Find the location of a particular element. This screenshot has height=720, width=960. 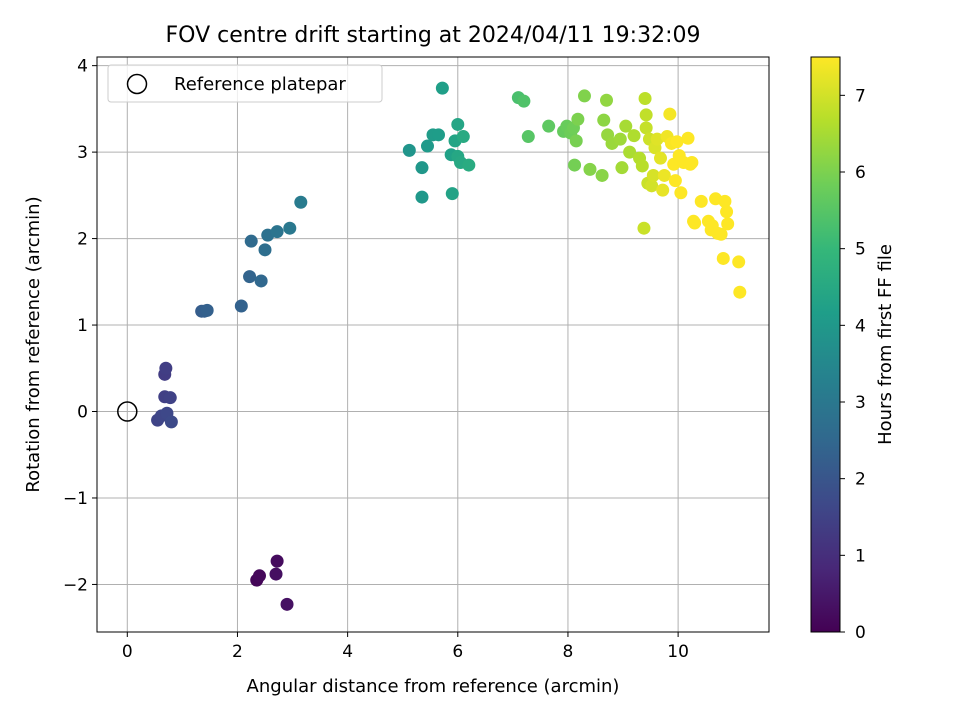

y-axis-ticks: −2 −1 0 1 2 3 4 is located at coordinates (80, 326).